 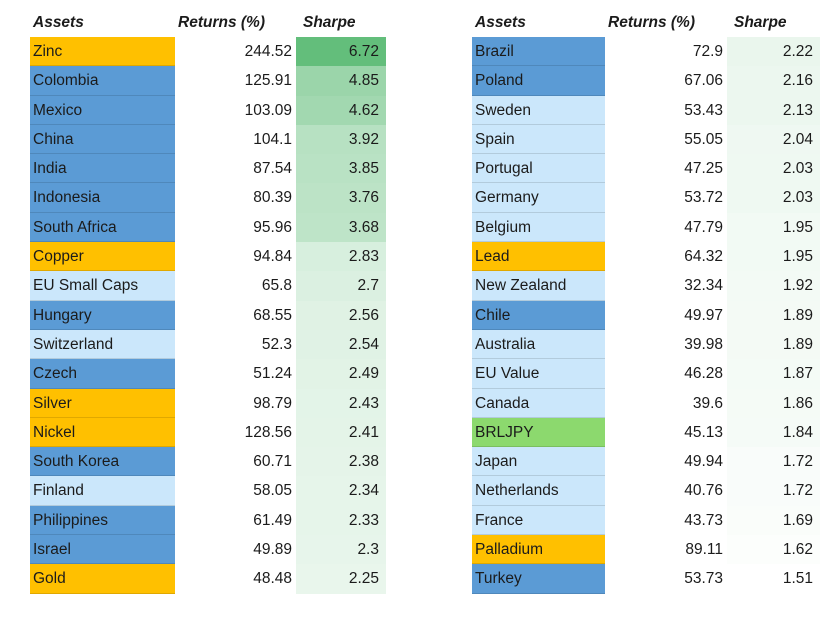 What do you see at coordinates (666, 462) in the screenshot?
I see `returns-cell: 49.94` at bounding box center [666, 462].